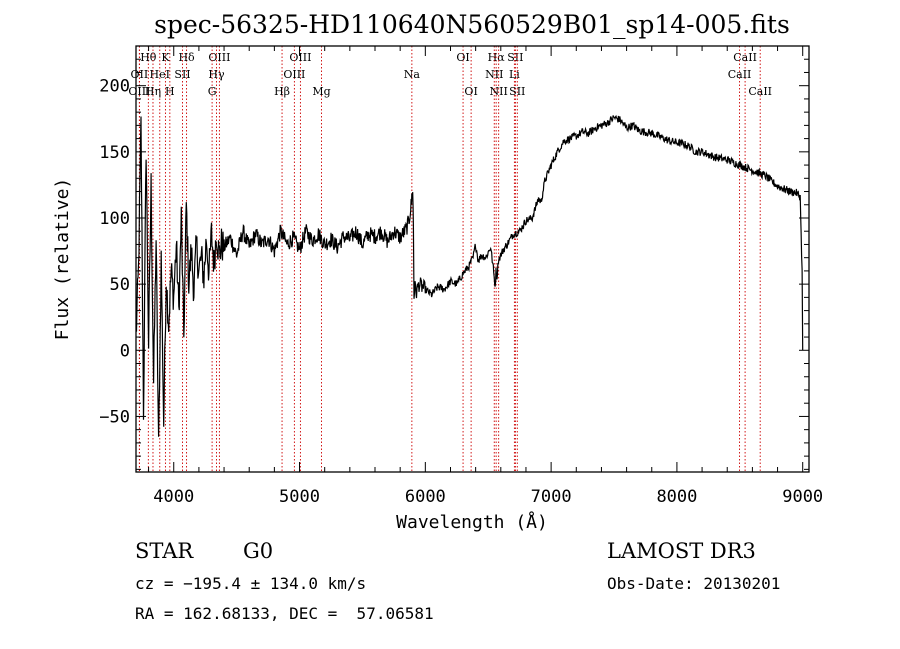  What do you see at coordinates (148, 57) in the screenshot?
I see `line-label-Hθ: Hθ` at bounding box center [148, 57].